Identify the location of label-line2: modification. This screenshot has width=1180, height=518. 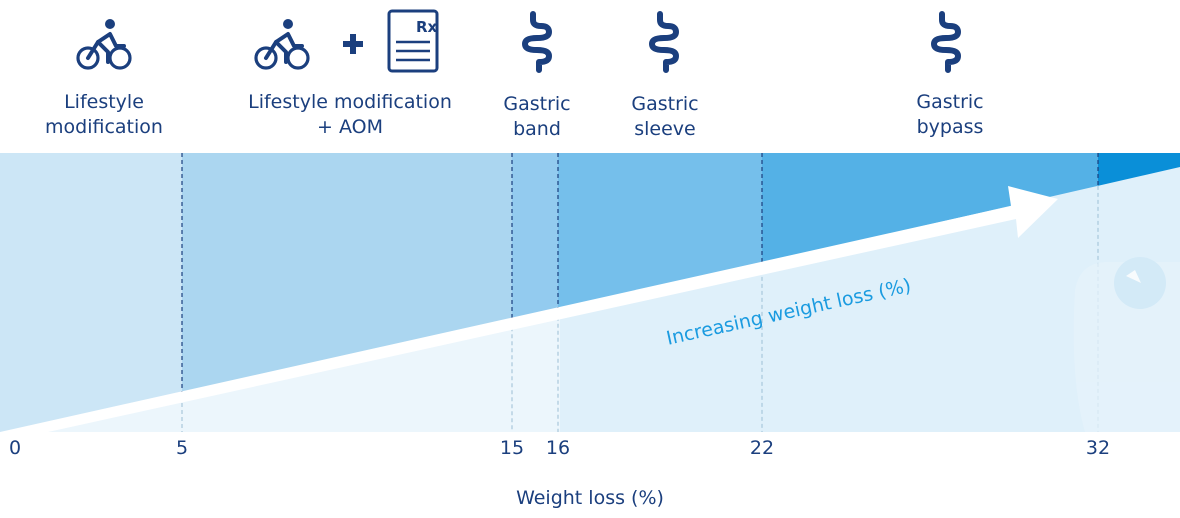
(104, 127).